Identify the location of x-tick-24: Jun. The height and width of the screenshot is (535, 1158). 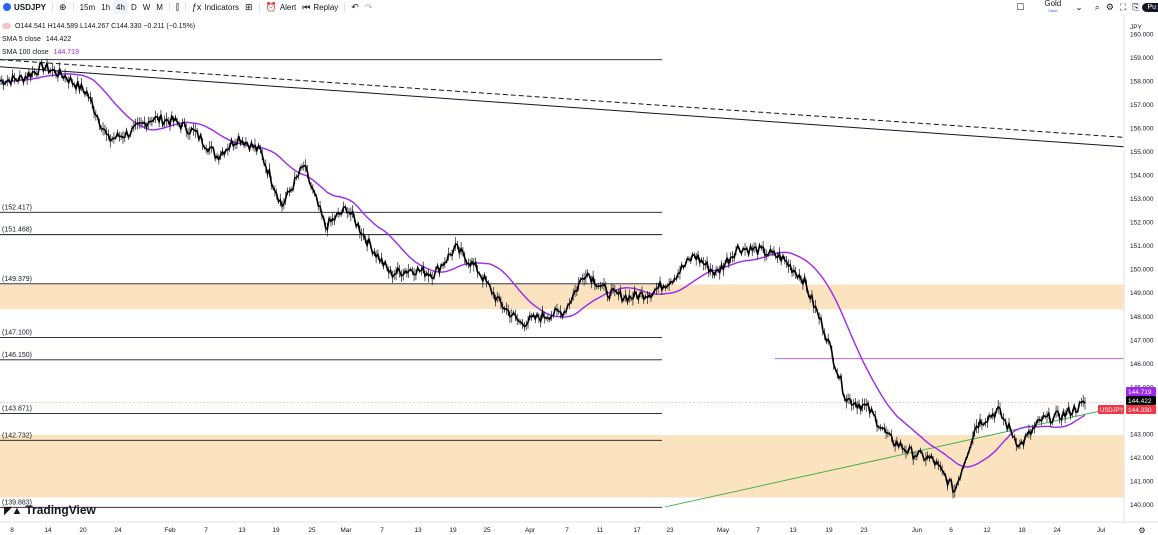
(917, 530).